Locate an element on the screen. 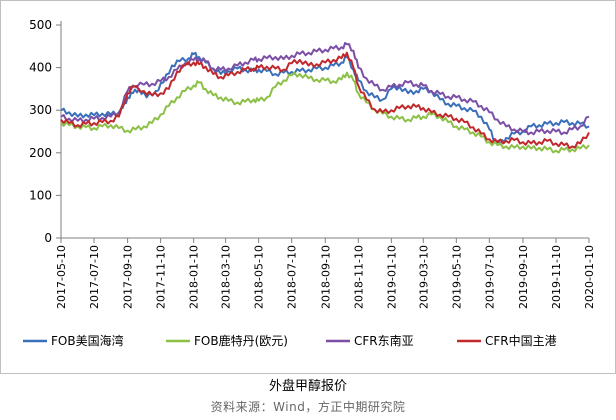  y-tick-label: 0 is located at coordinates (48, 238).